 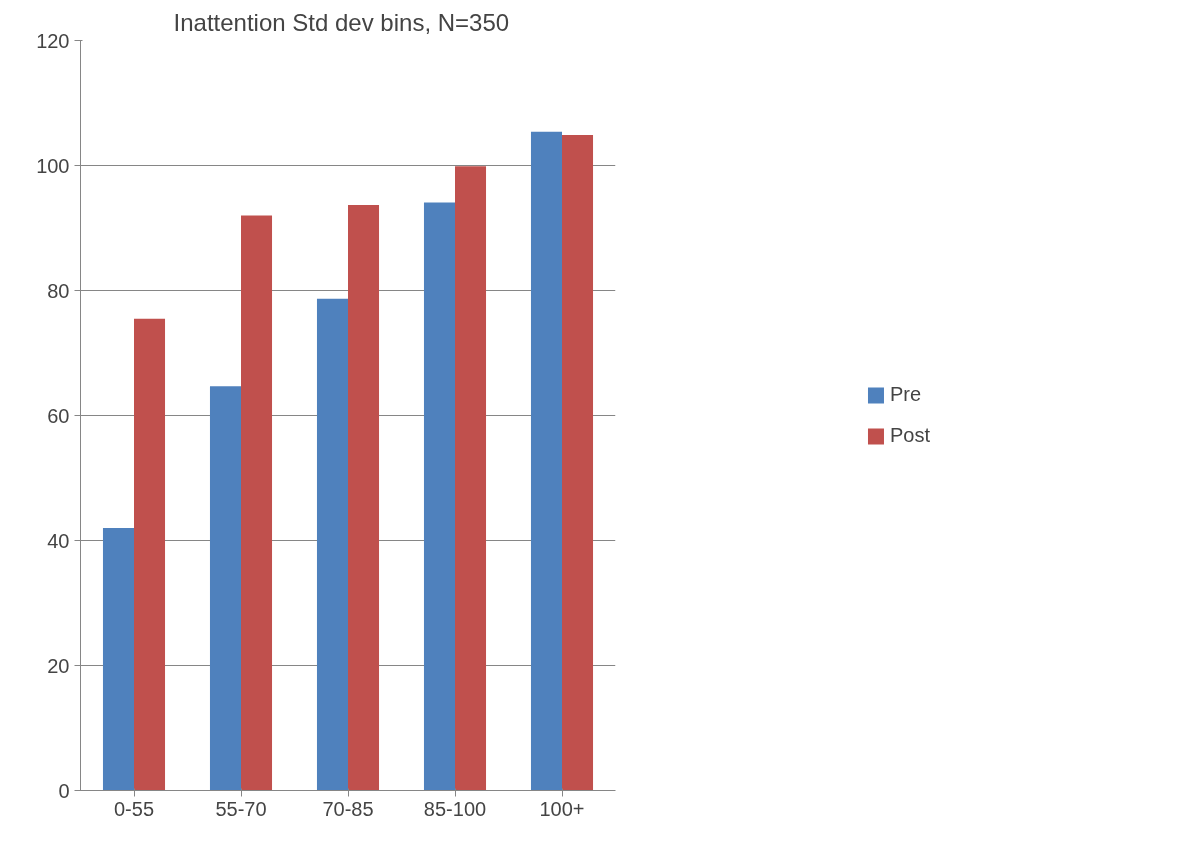 I want to click on x-tick-label: 100+, so click(x=562, y=808).